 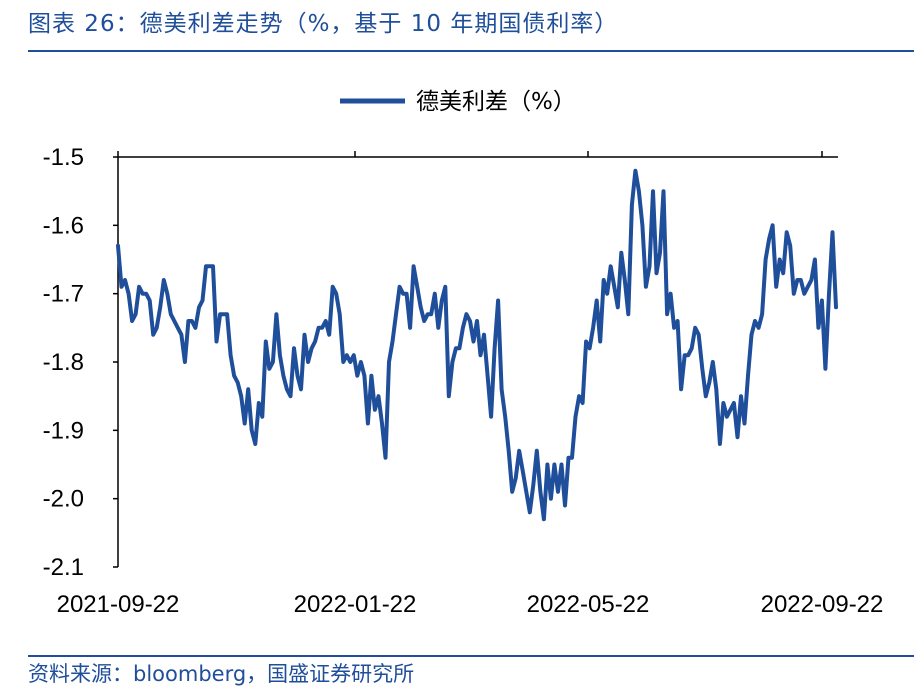 I want to click on y-tick-label: -1.9, so click(x=63, y=430).